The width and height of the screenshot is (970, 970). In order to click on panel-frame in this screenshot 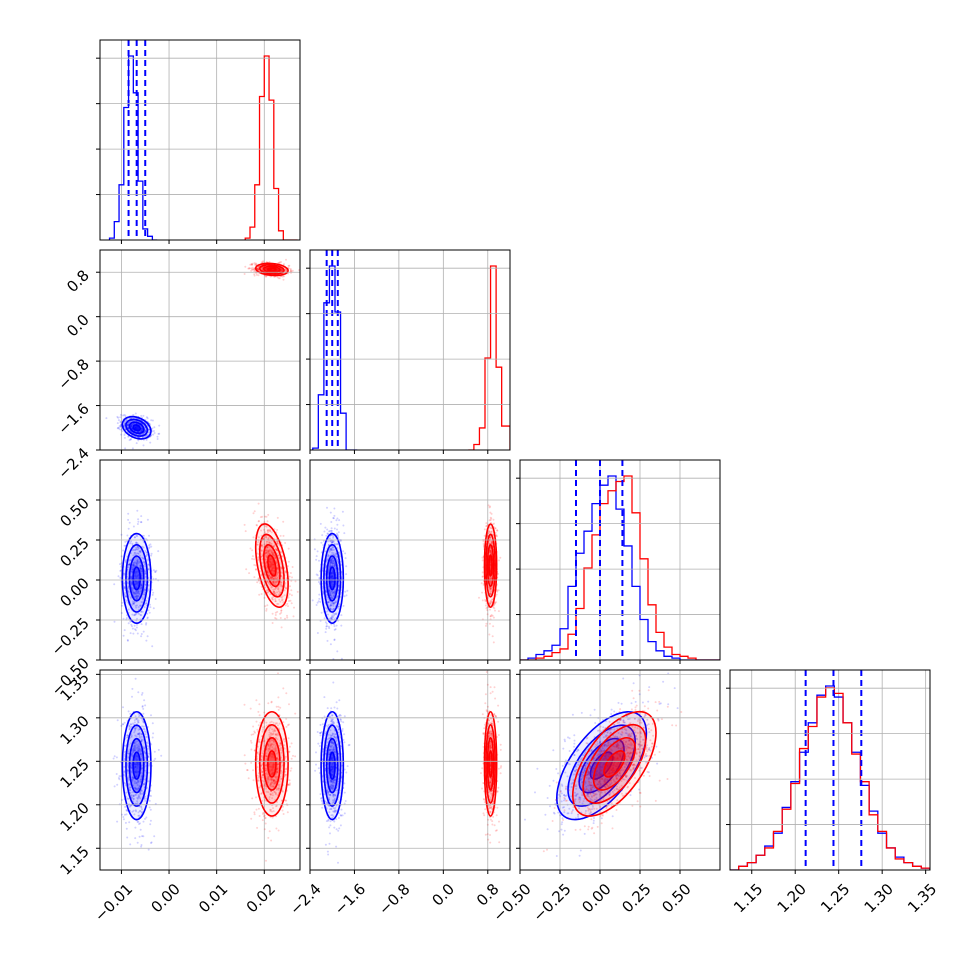, I will do `click(200, 140)`.